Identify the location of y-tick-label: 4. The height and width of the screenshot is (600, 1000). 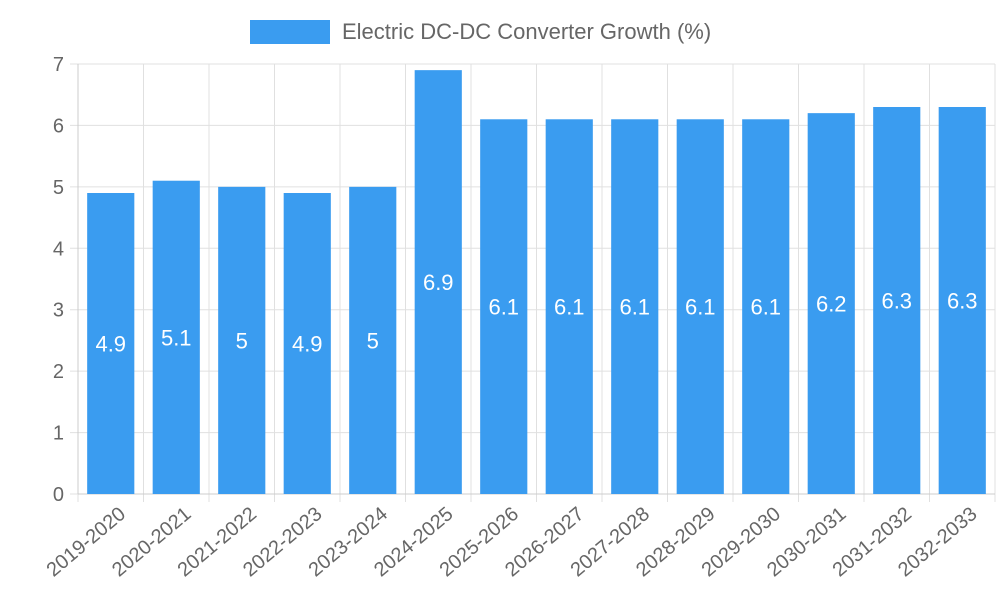
(58, 249).